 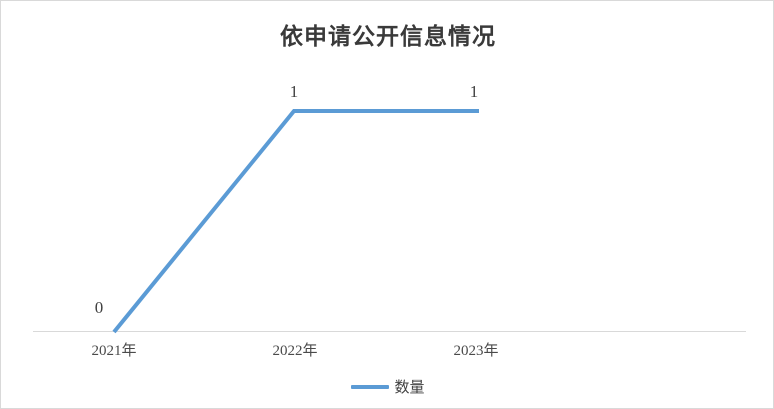 What do you see at coordinates (409, 387) in the screenshot?
I see `legend-label: 数量` at bounding box center [409, 387].